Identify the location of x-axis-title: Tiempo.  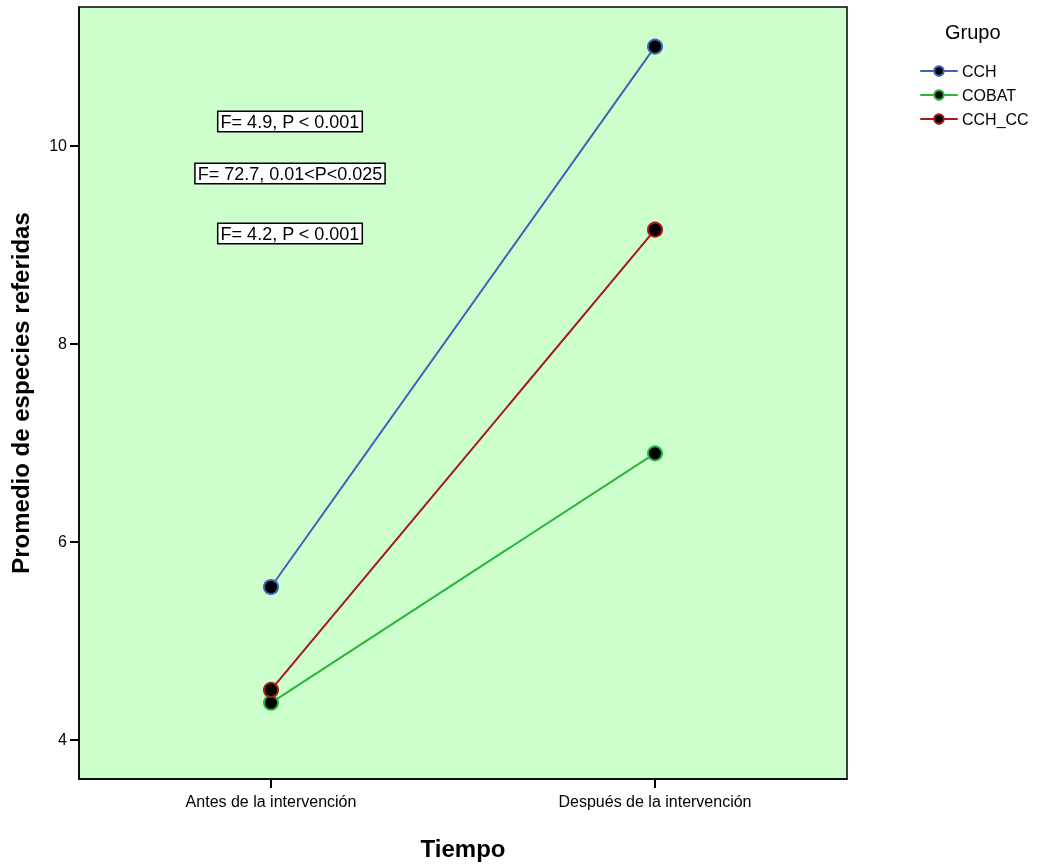
(463, 848).